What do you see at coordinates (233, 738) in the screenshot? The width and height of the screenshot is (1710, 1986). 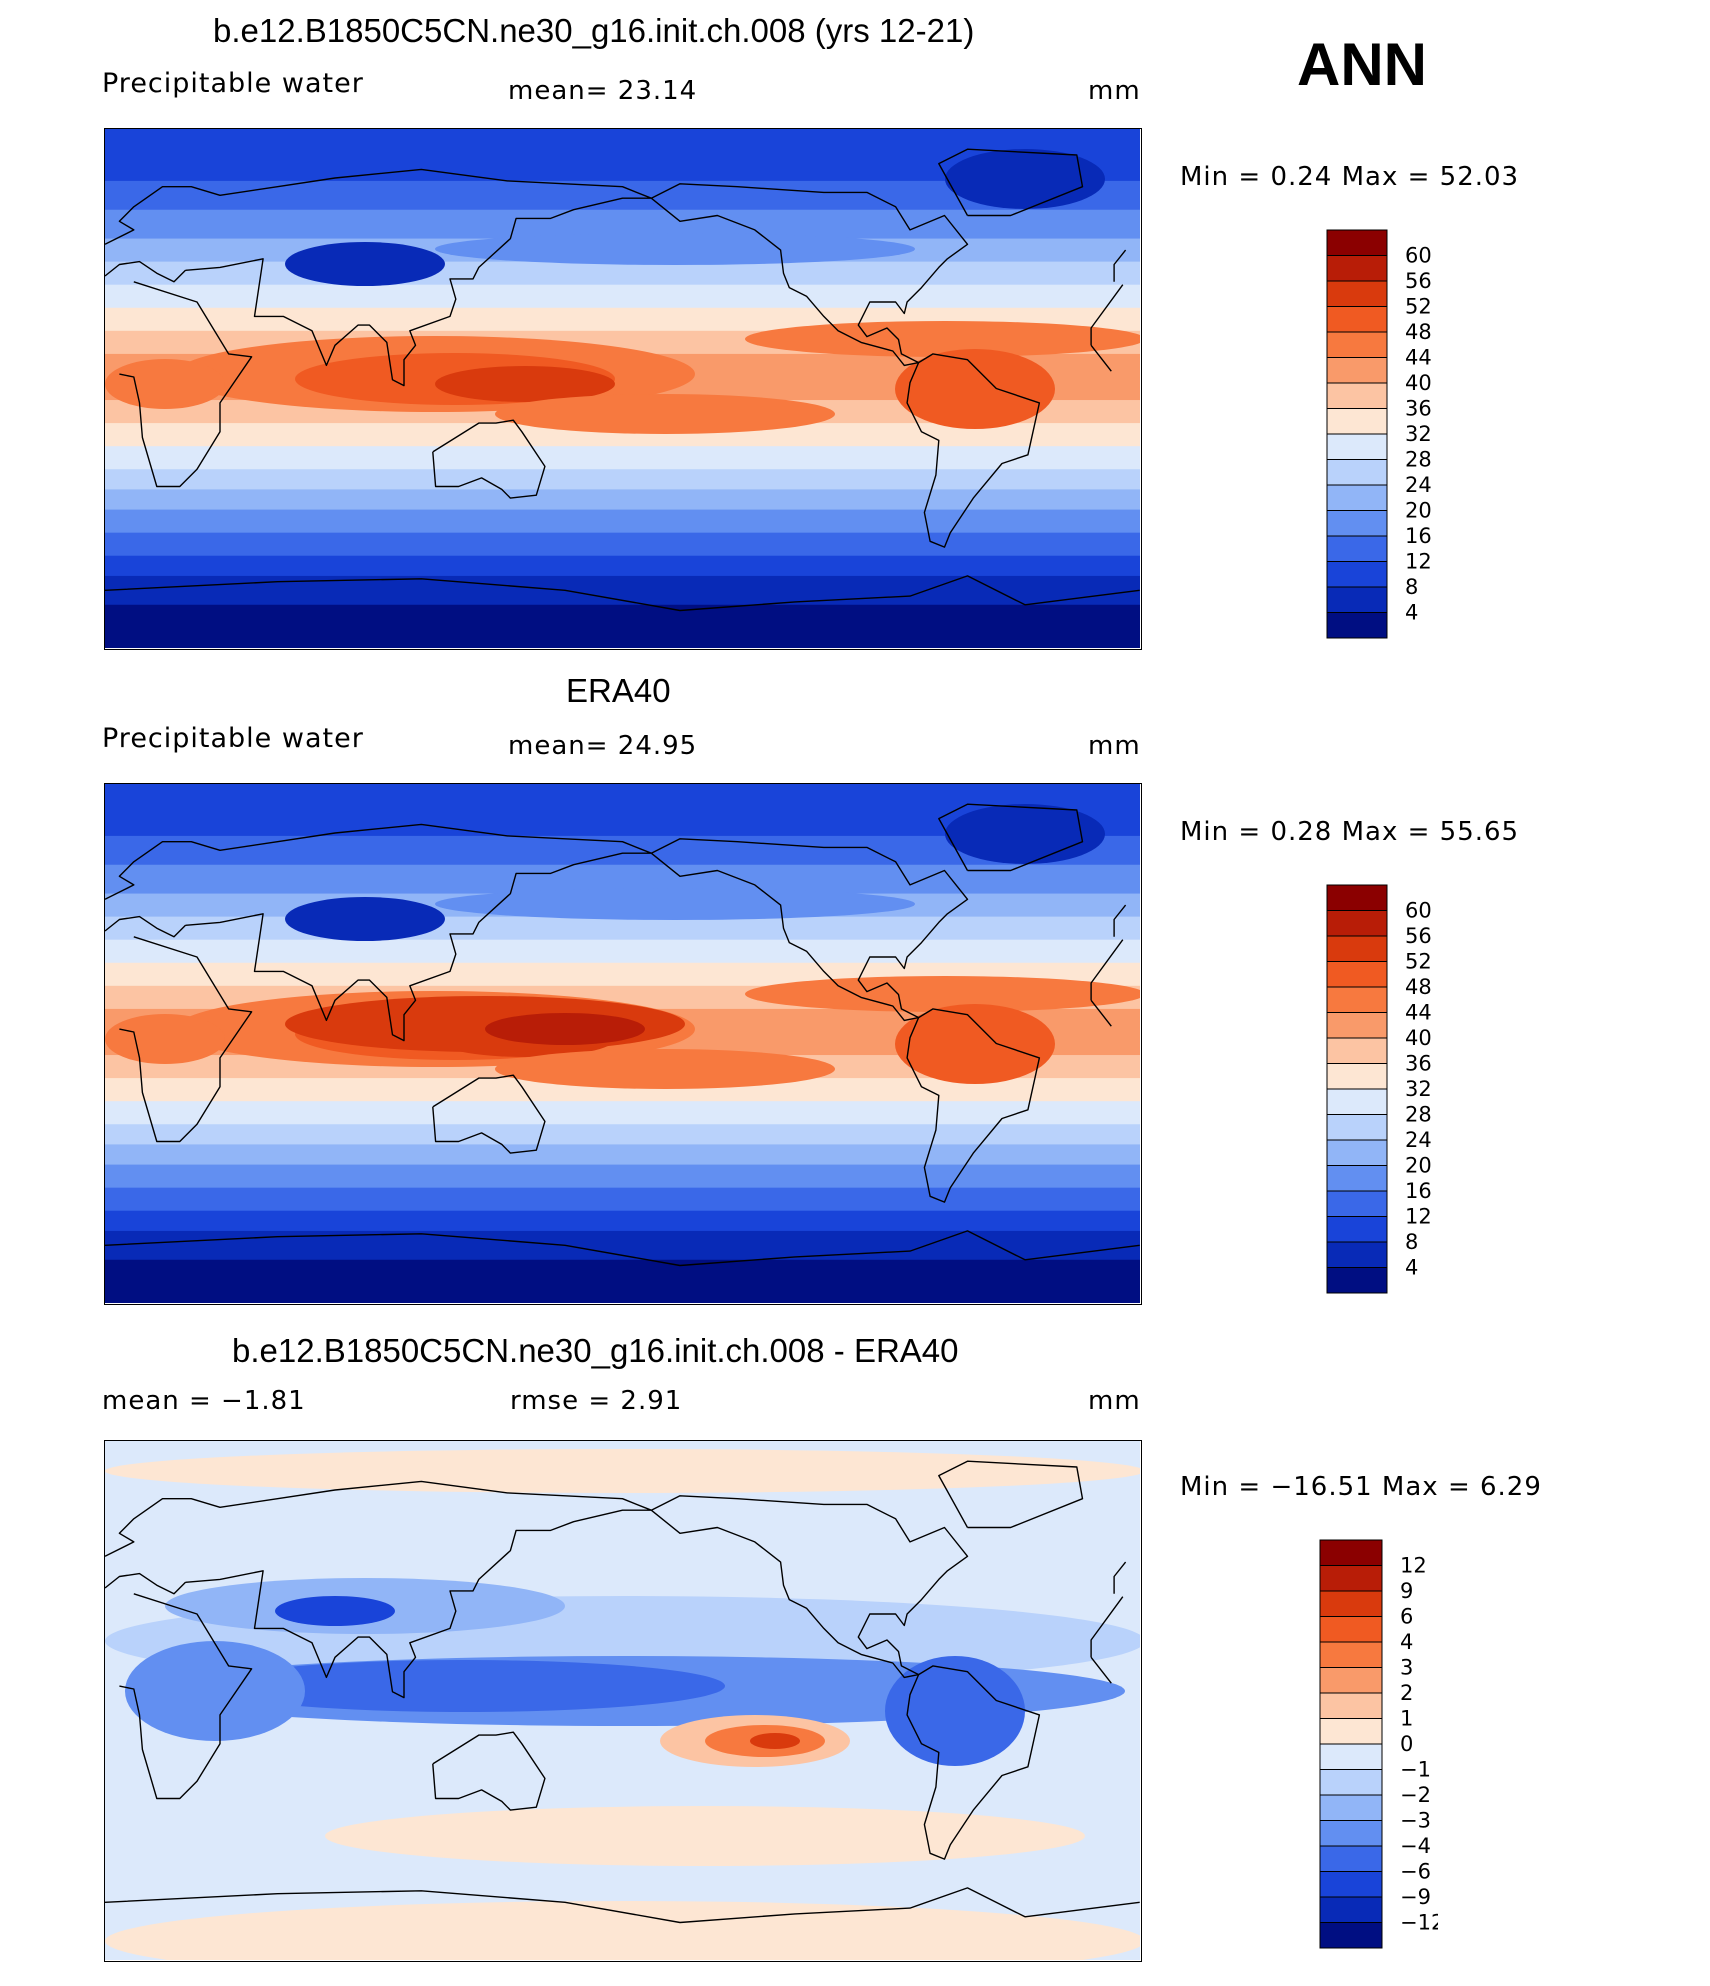 I see `panel-2-variable-label: Precipitable water` at bounding box center [233, 738].